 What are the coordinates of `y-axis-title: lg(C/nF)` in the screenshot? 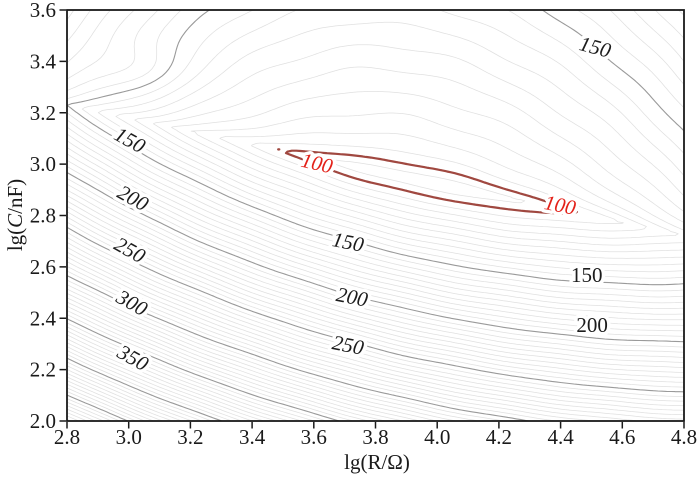 It's located at (15, 215).